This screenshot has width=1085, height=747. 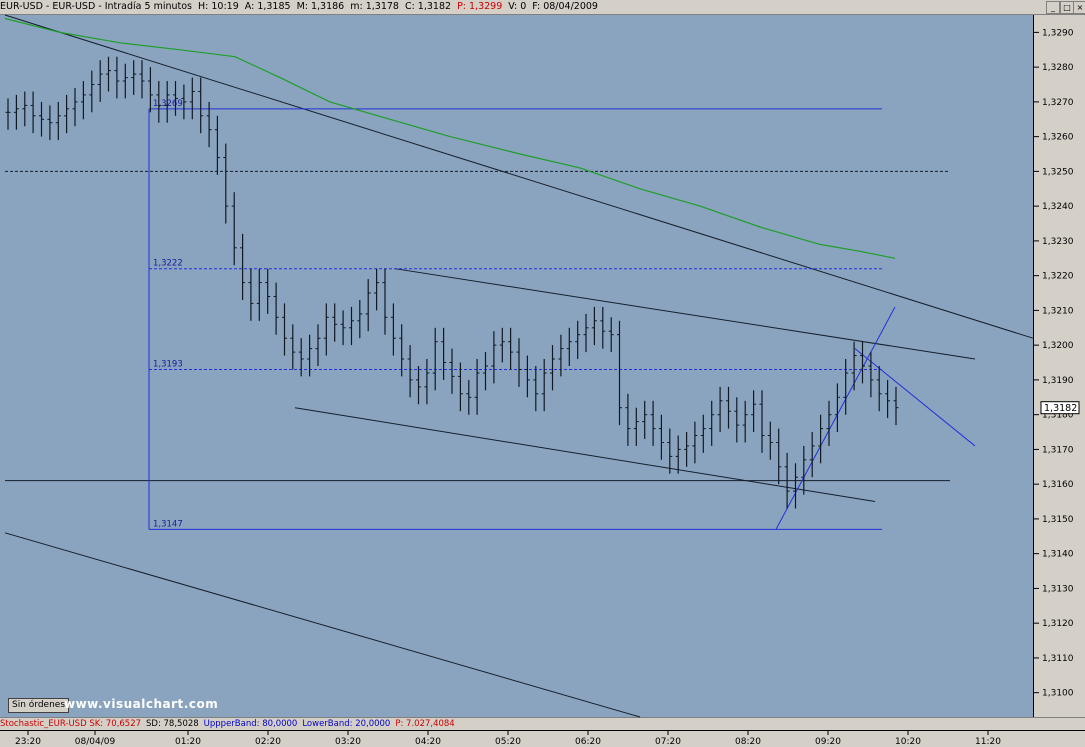 What do you see at coordinates (320, 6) in the screenshot?
I see `header-item-3: M: 1,3186` at bounding box center [320, 6].